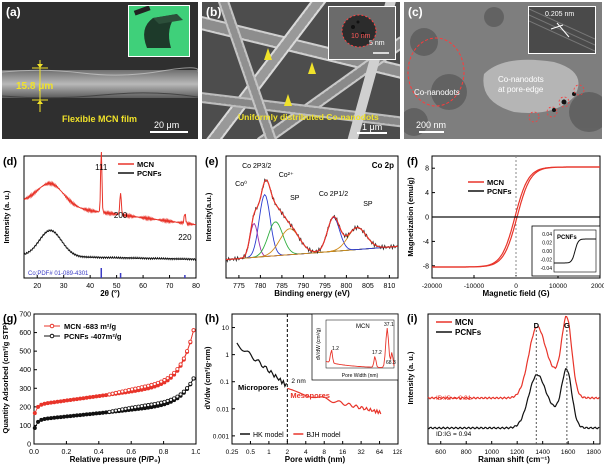  Describe the element at coordinates (258, 387) in the screenshot. I see `micropores-label: Micropores` at that location.